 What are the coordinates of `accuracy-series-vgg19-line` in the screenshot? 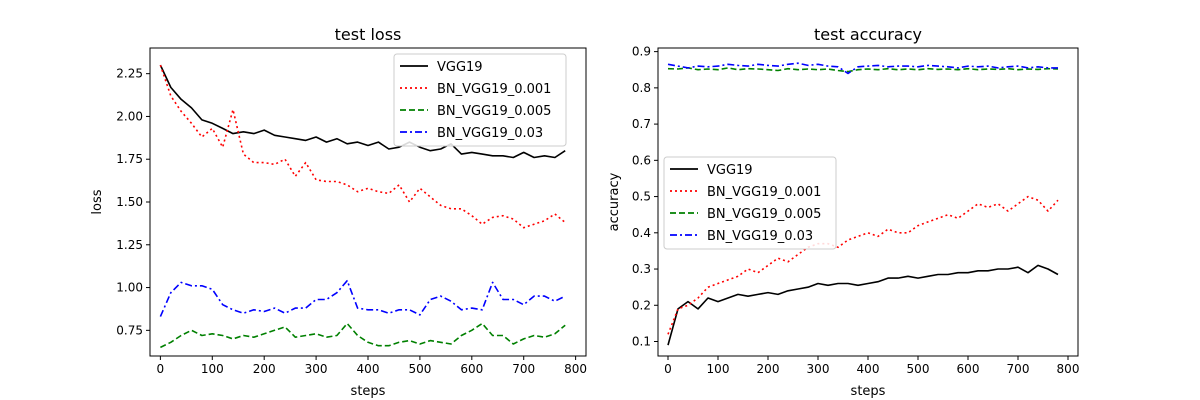 It's located at (863, 305).